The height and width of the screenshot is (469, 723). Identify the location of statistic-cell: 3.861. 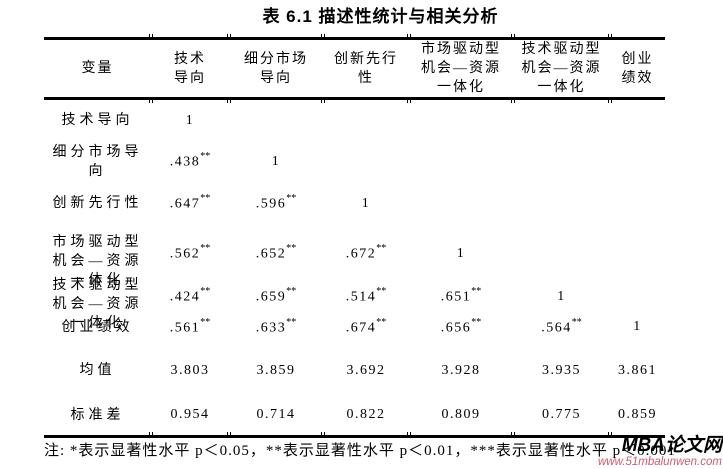
(637, 371).